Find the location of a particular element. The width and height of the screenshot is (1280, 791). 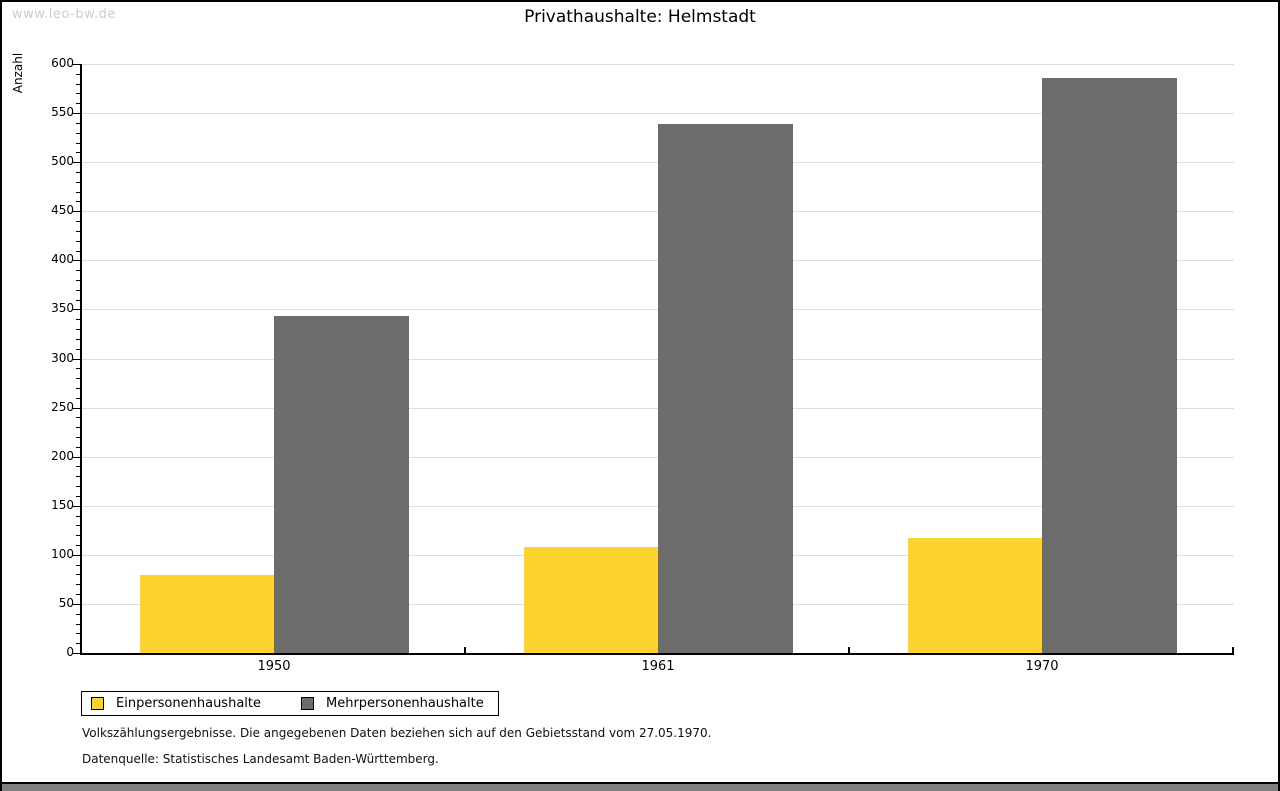

legend-swatch-einpersonenhaushalte is located at coordinates (97, 703).